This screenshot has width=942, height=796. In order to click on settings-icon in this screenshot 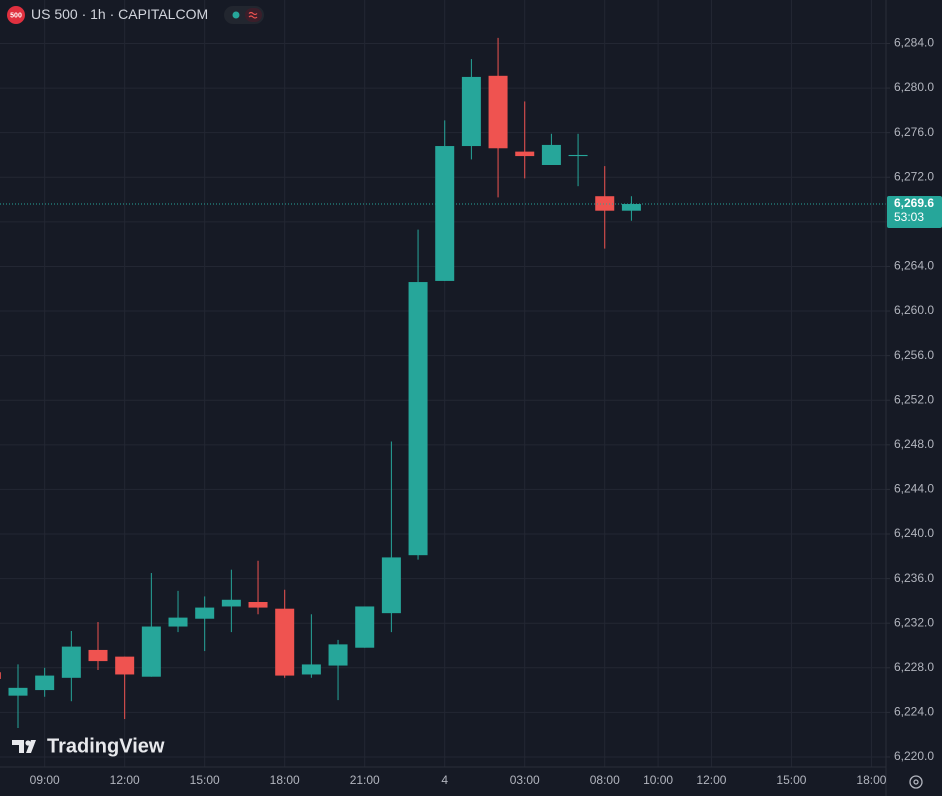, I will do `click(916, 782)`.